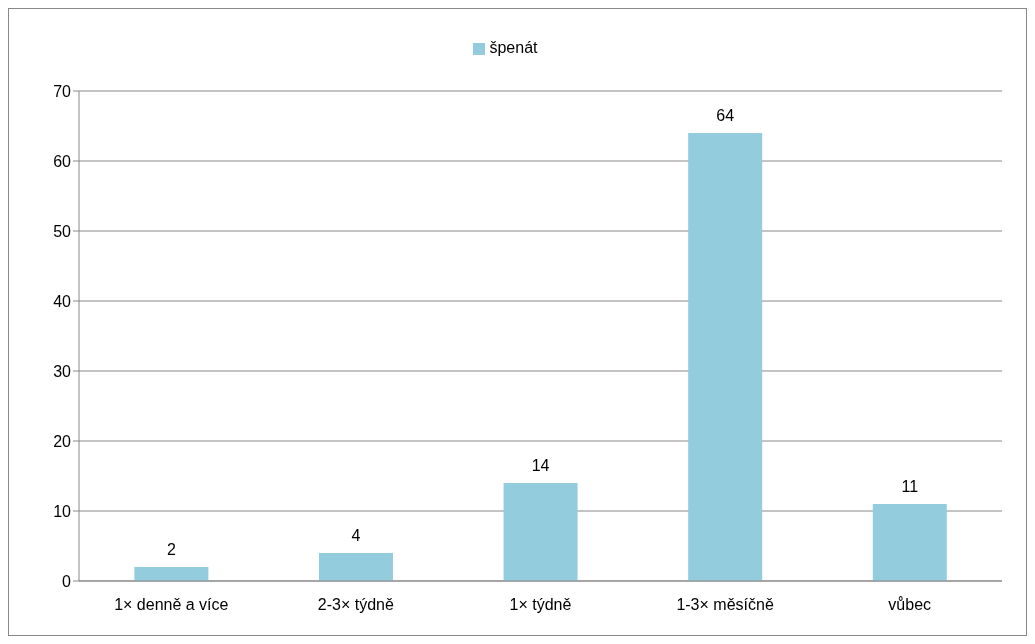 This screenshot has height=644, width=1035. What do you see at coordinates (910, 605) in the screenshot?
I see `x-tick-label: vůbec` at bounding box center [910, 605].